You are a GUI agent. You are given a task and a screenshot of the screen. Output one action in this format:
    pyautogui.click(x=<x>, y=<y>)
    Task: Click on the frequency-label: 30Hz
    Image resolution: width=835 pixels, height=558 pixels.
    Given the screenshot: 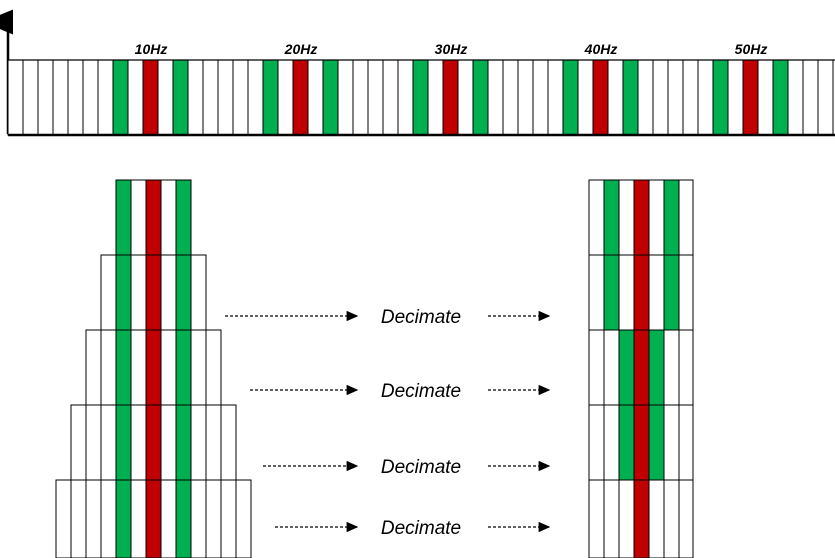 What is the action you would take?
    pyautogui.click(x=451, y=49)
    